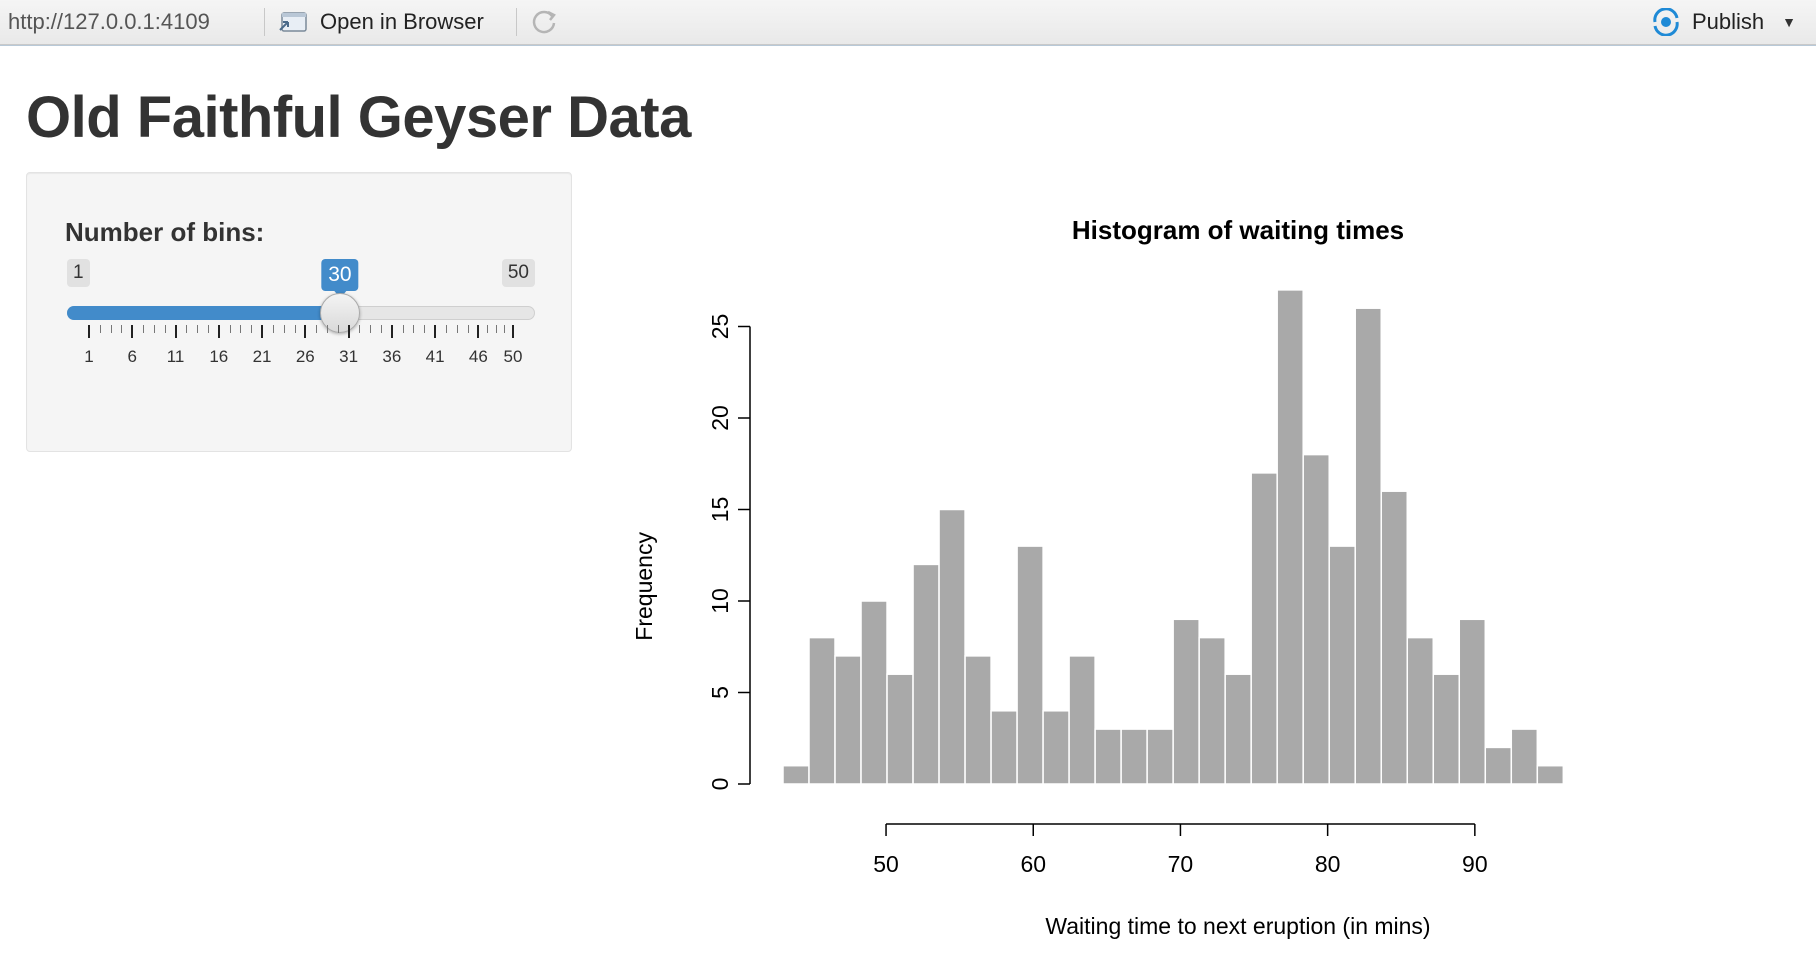 The width and height of the screenshot is (1816, 964). What do you see at coordinates (720, 510) in the screenshot?
I see `y-tick-label: 15` at bounding box center [720, 510].